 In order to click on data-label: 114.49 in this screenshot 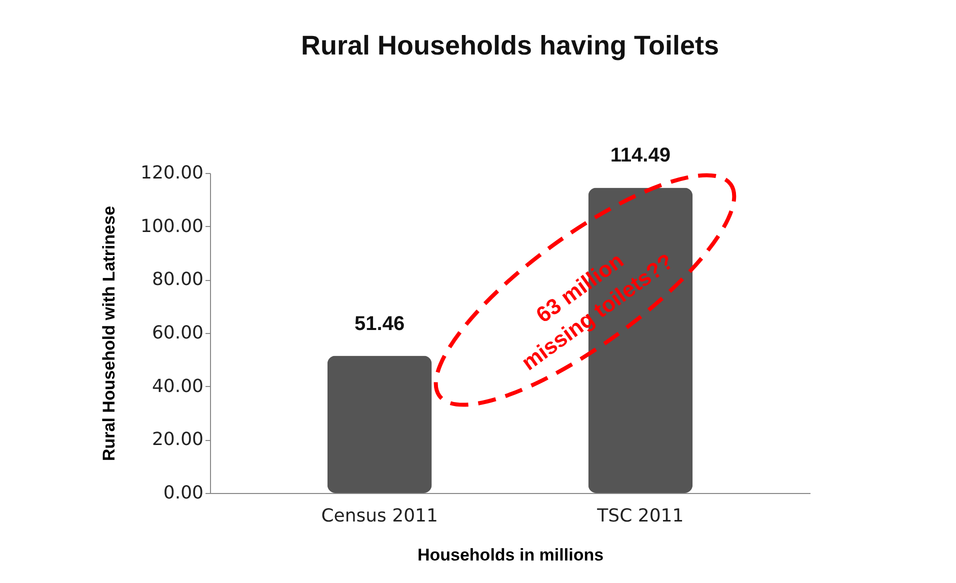, I will do `click(640, 155)`.